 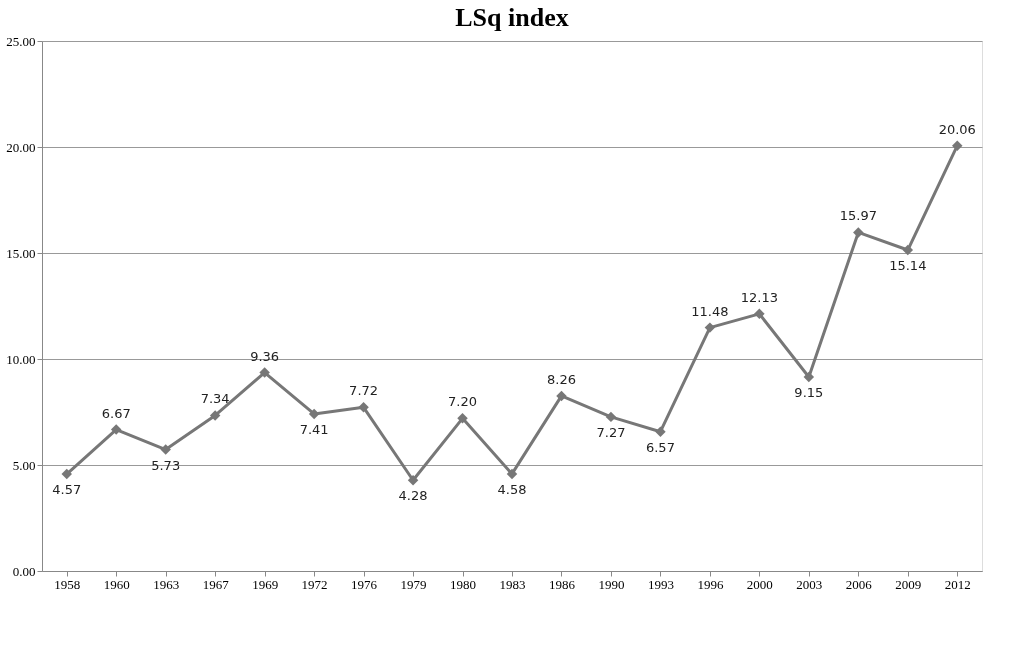 What do you see at coordinates (314, 584) in the screenshot?
I see `x-tick-label: 1972` at bounding box center [314, 584].